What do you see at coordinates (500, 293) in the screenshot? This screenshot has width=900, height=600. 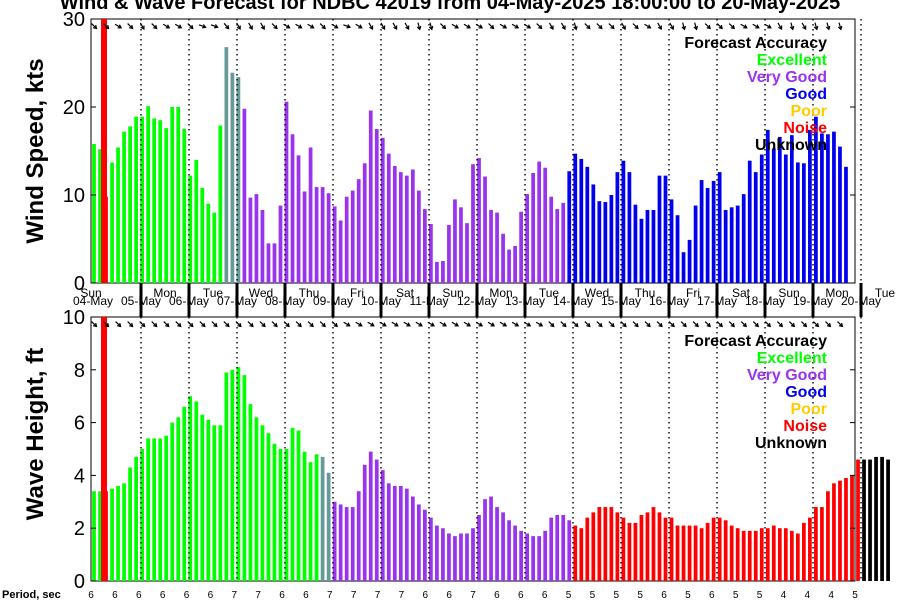 I see `day-label: Mon` at bounding box center [500, 293].